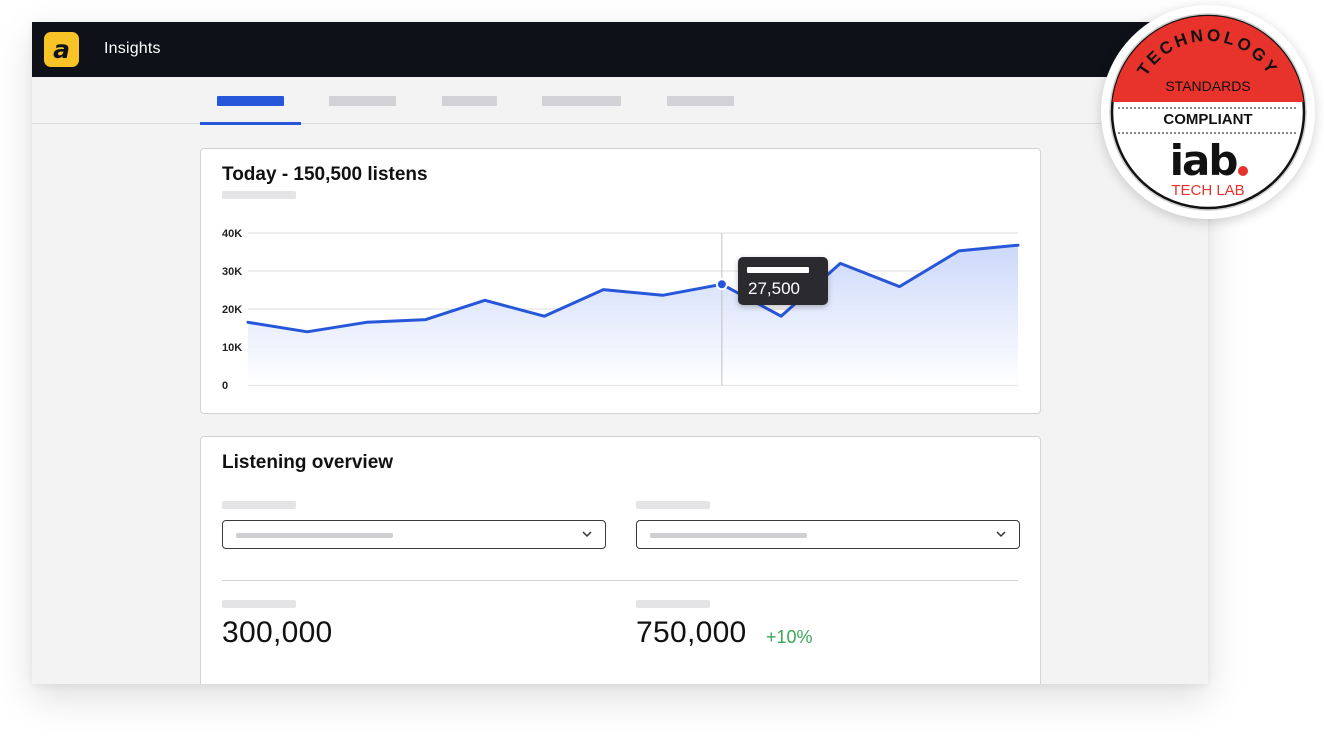 The height and width of the screenshot is (740, 1324). What do you see at coordinates (1243, 171) in the screenshot?
I see `badge-logo-dot` at bounding box center [1243, 171].